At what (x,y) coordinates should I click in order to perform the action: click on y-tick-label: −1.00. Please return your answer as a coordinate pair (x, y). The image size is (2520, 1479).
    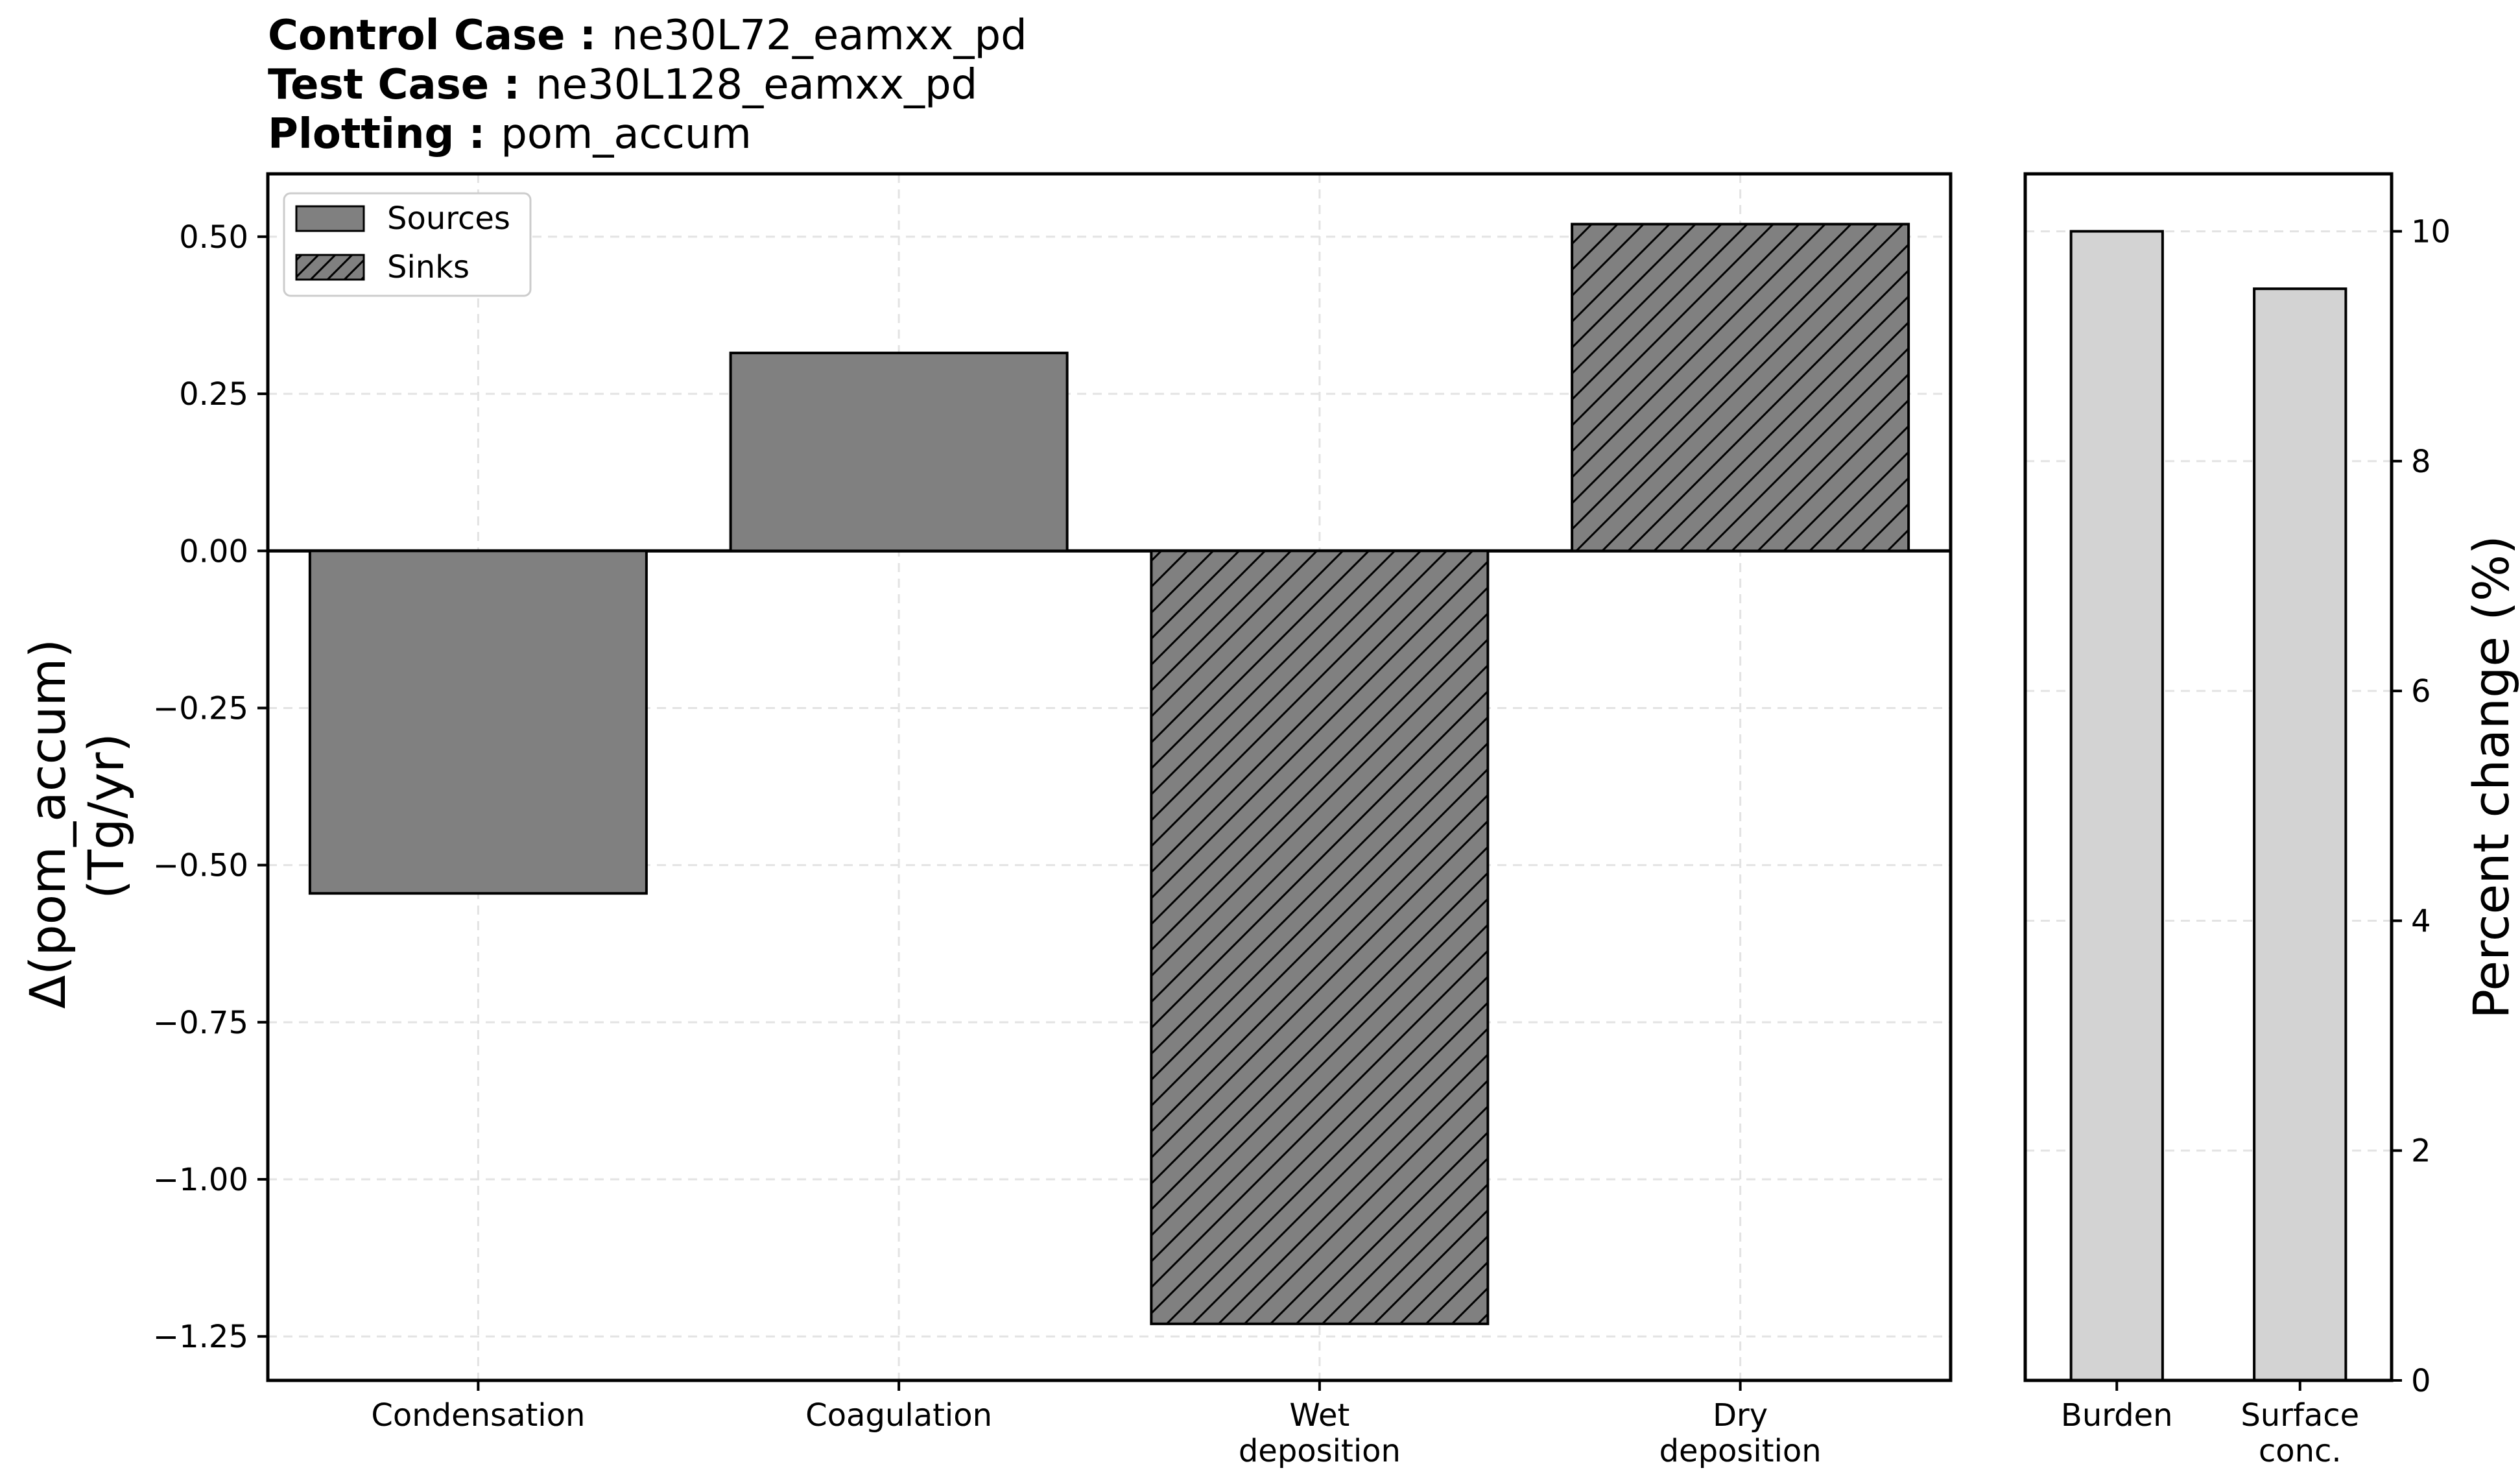
    Looking at the image, I should click on (200, 1180).